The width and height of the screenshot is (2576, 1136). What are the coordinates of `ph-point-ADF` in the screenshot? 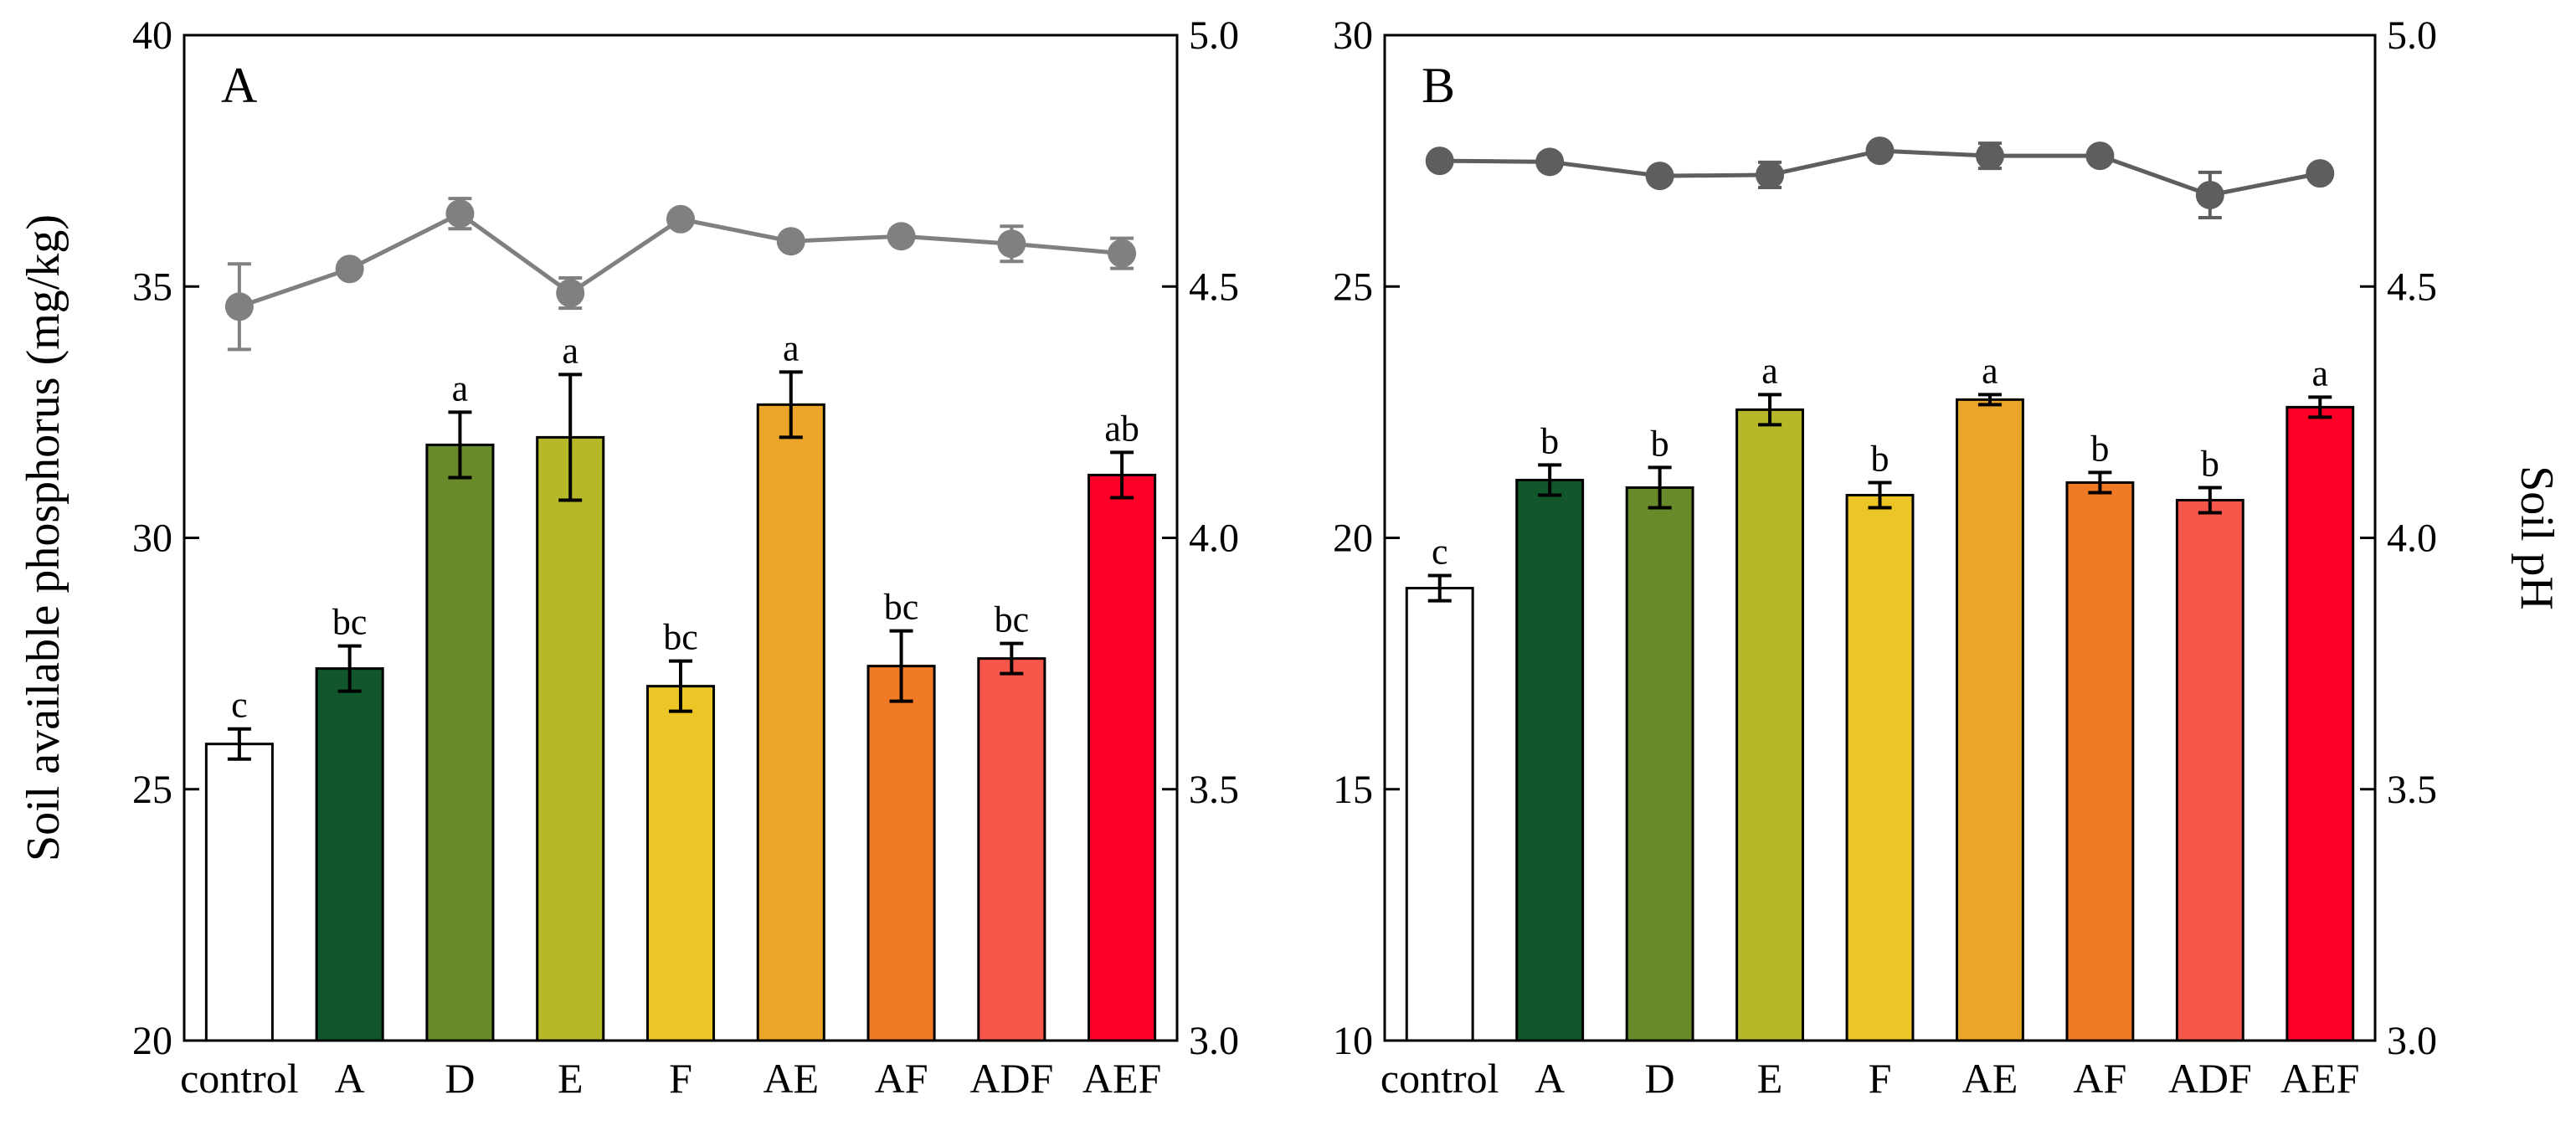 It's located at (2210, 194).